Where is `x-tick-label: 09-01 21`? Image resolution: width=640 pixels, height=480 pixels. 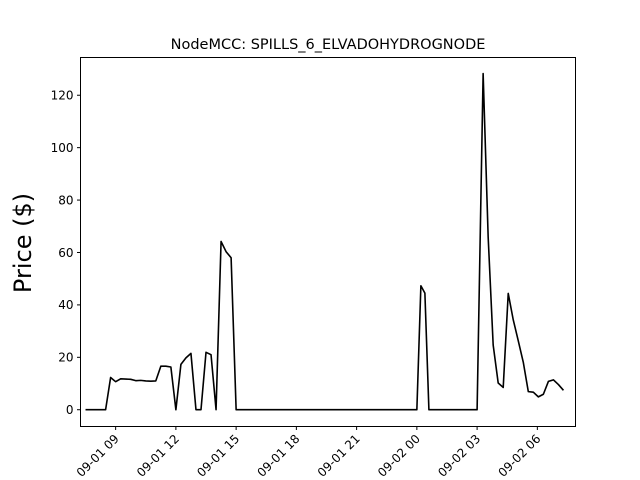
x-tick-label: 09-01 21 is located at coordinates (339, 456).